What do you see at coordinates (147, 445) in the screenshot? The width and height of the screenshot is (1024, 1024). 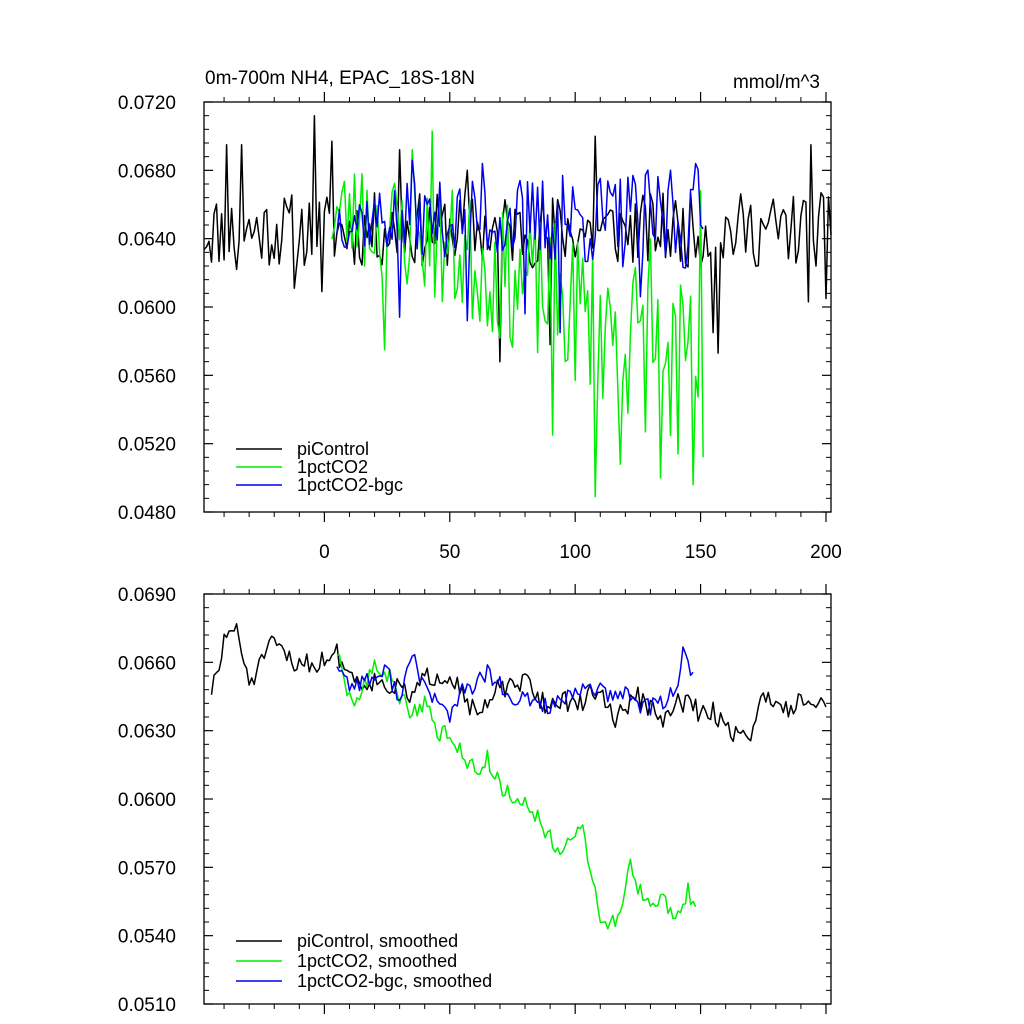 I see `y-tick-label: 0.0520` at bounding box center [147, 445].